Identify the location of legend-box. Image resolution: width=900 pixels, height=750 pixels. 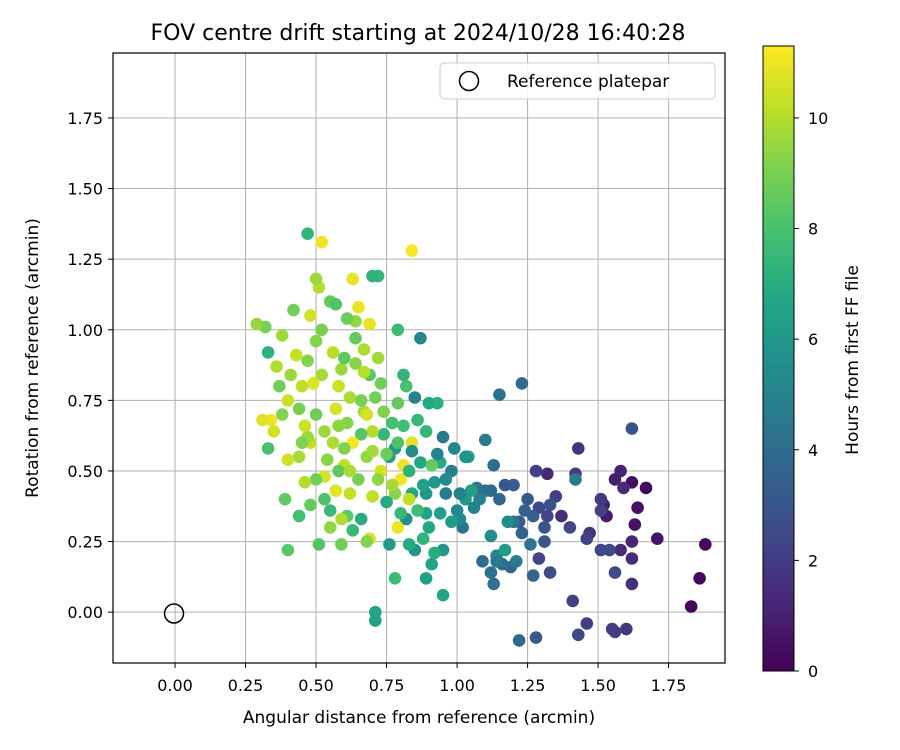
(577, 81).